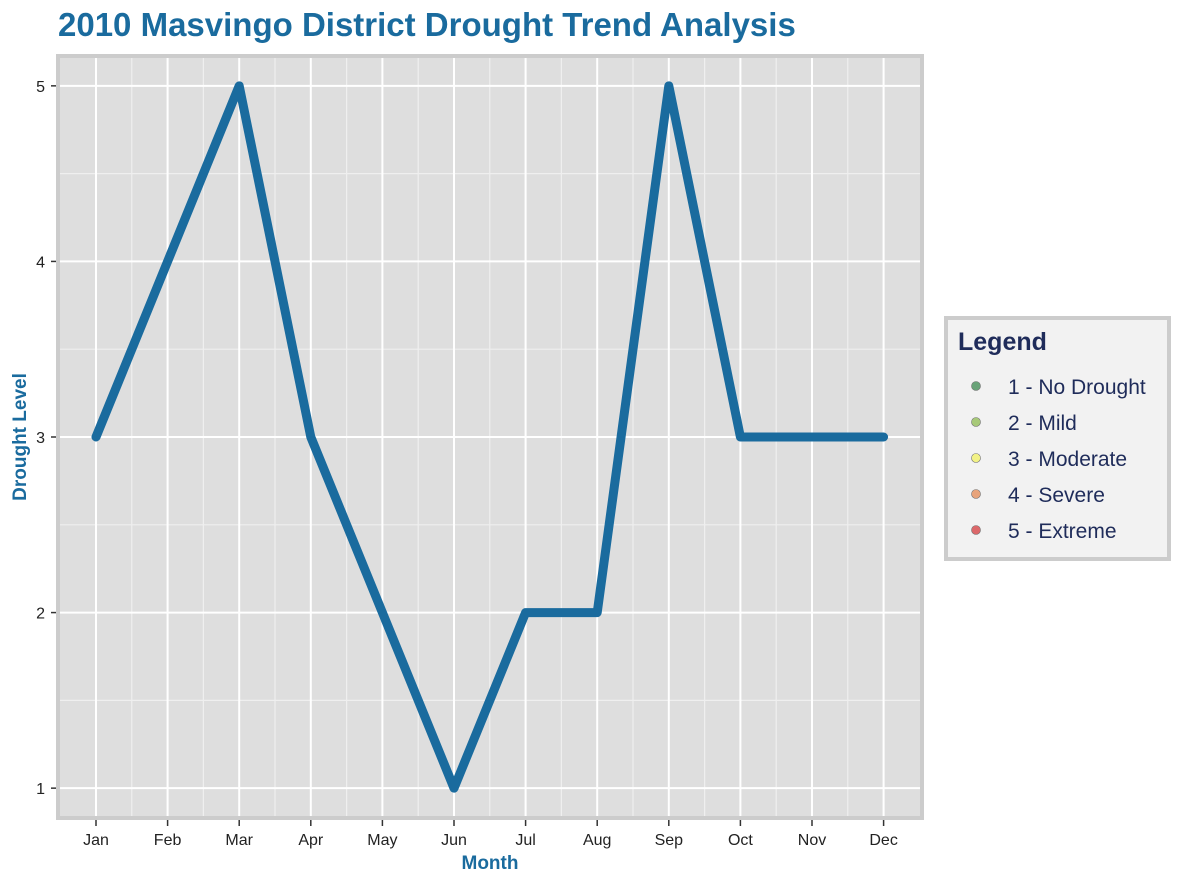 This screenshot has width=1181, height=885. I want to click on x-tick-label: May, so click(382, 840).